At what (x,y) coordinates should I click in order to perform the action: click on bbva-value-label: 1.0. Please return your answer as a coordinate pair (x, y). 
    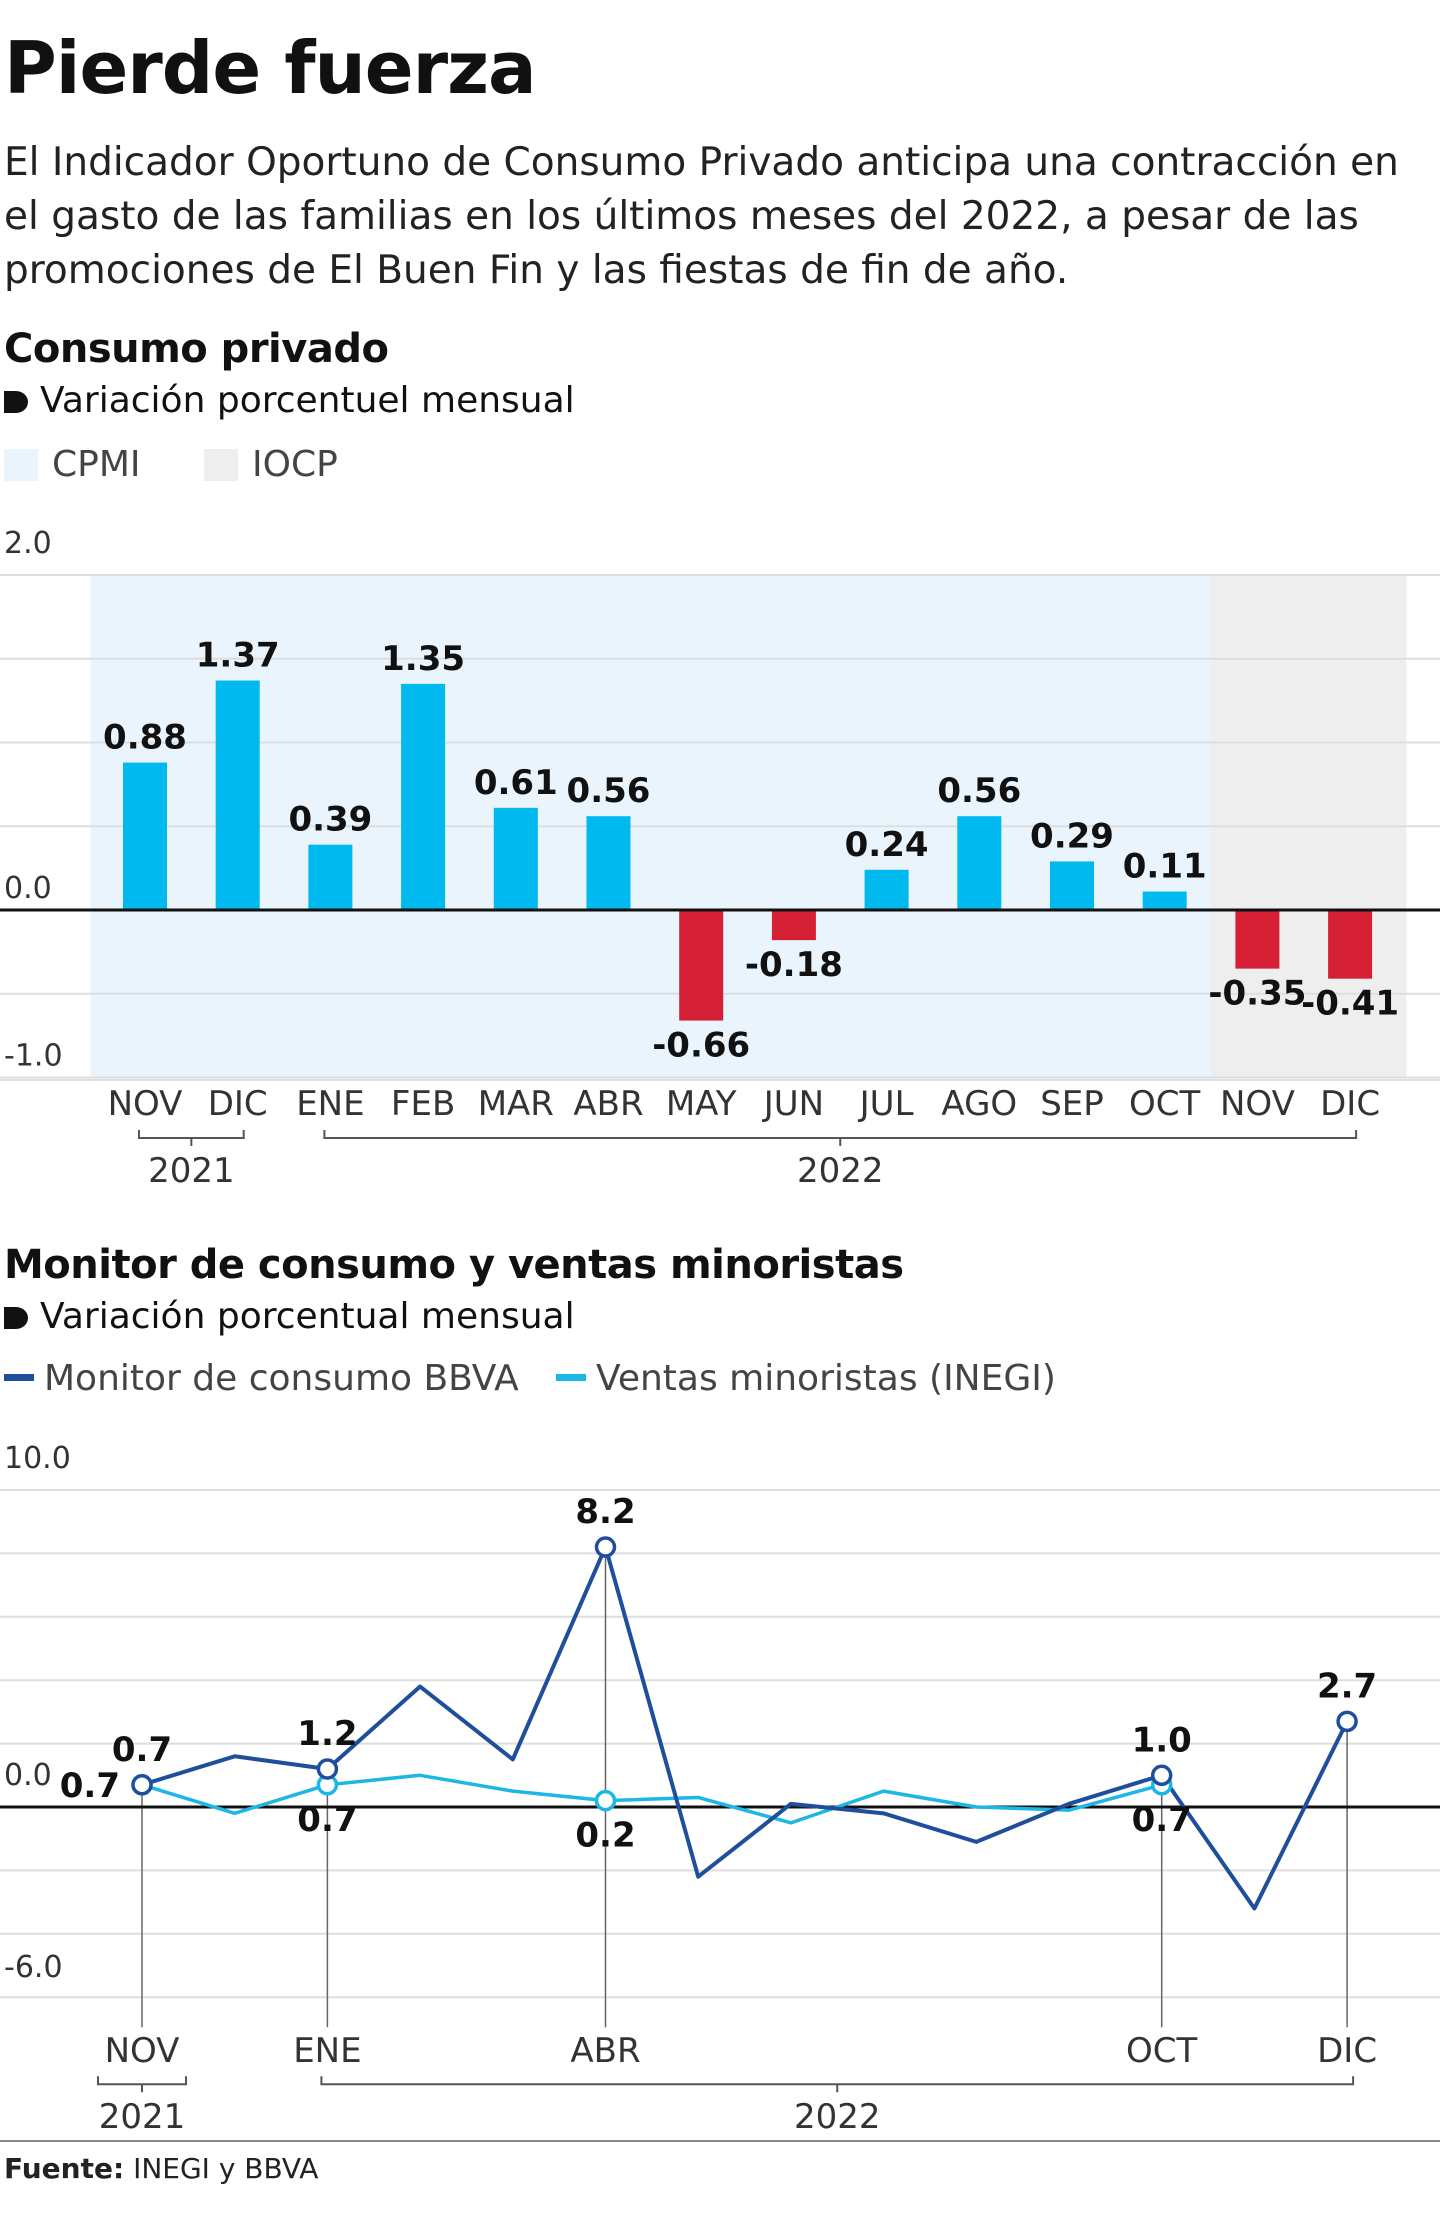
    Looking at the image, I should click on (1162, 1740).